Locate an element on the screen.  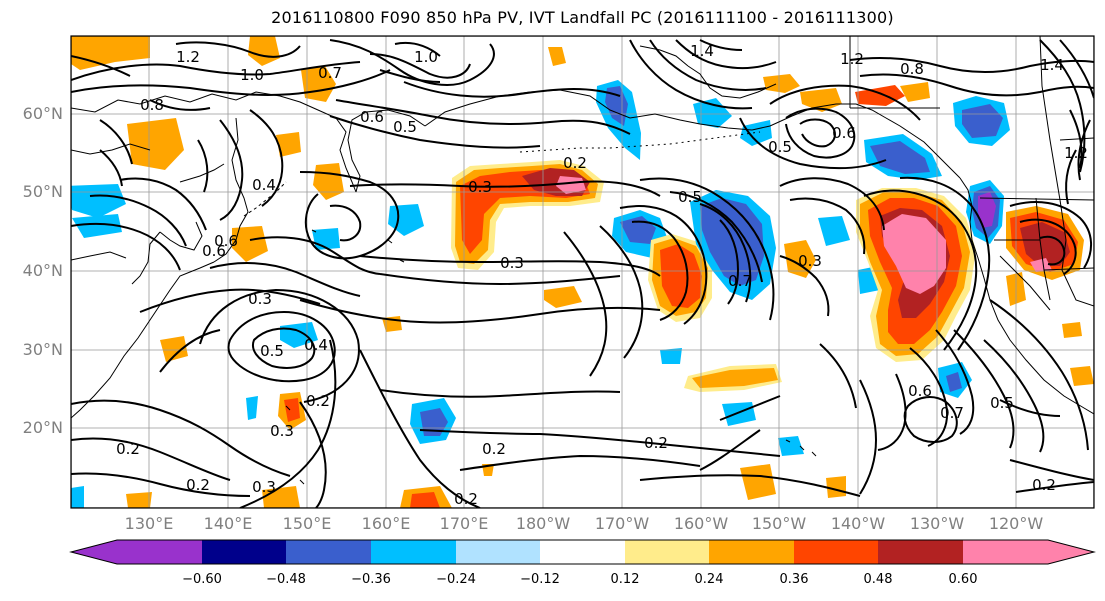
colorbar-tick: −0.48 is located at coordinates (286, 579).